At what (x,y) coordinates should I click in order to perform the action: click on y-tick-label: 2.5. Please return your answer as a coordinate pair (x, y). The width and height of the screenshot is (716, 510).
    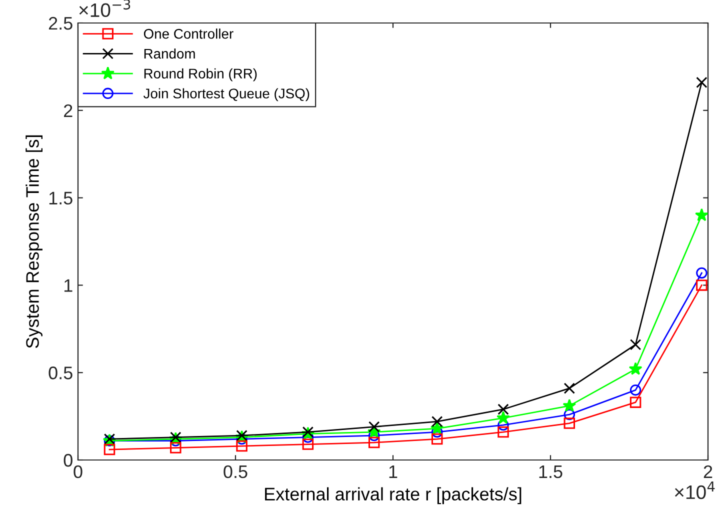
    Looking at the image, I should click on (60, 23).